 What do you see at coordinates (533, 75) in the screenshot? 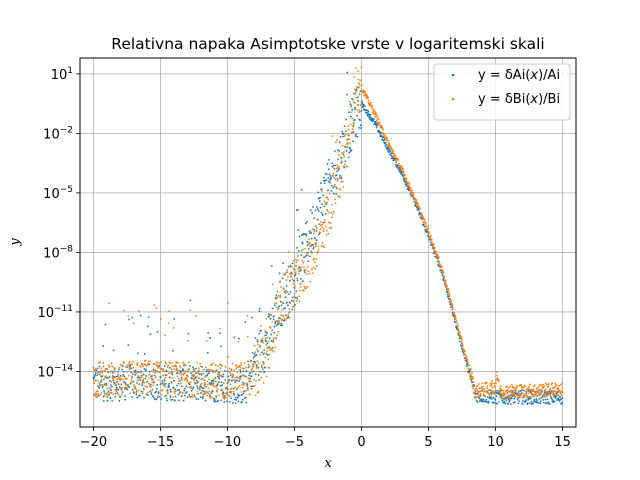
I see `legend-label-var: x` at bounding box center [533, 75].